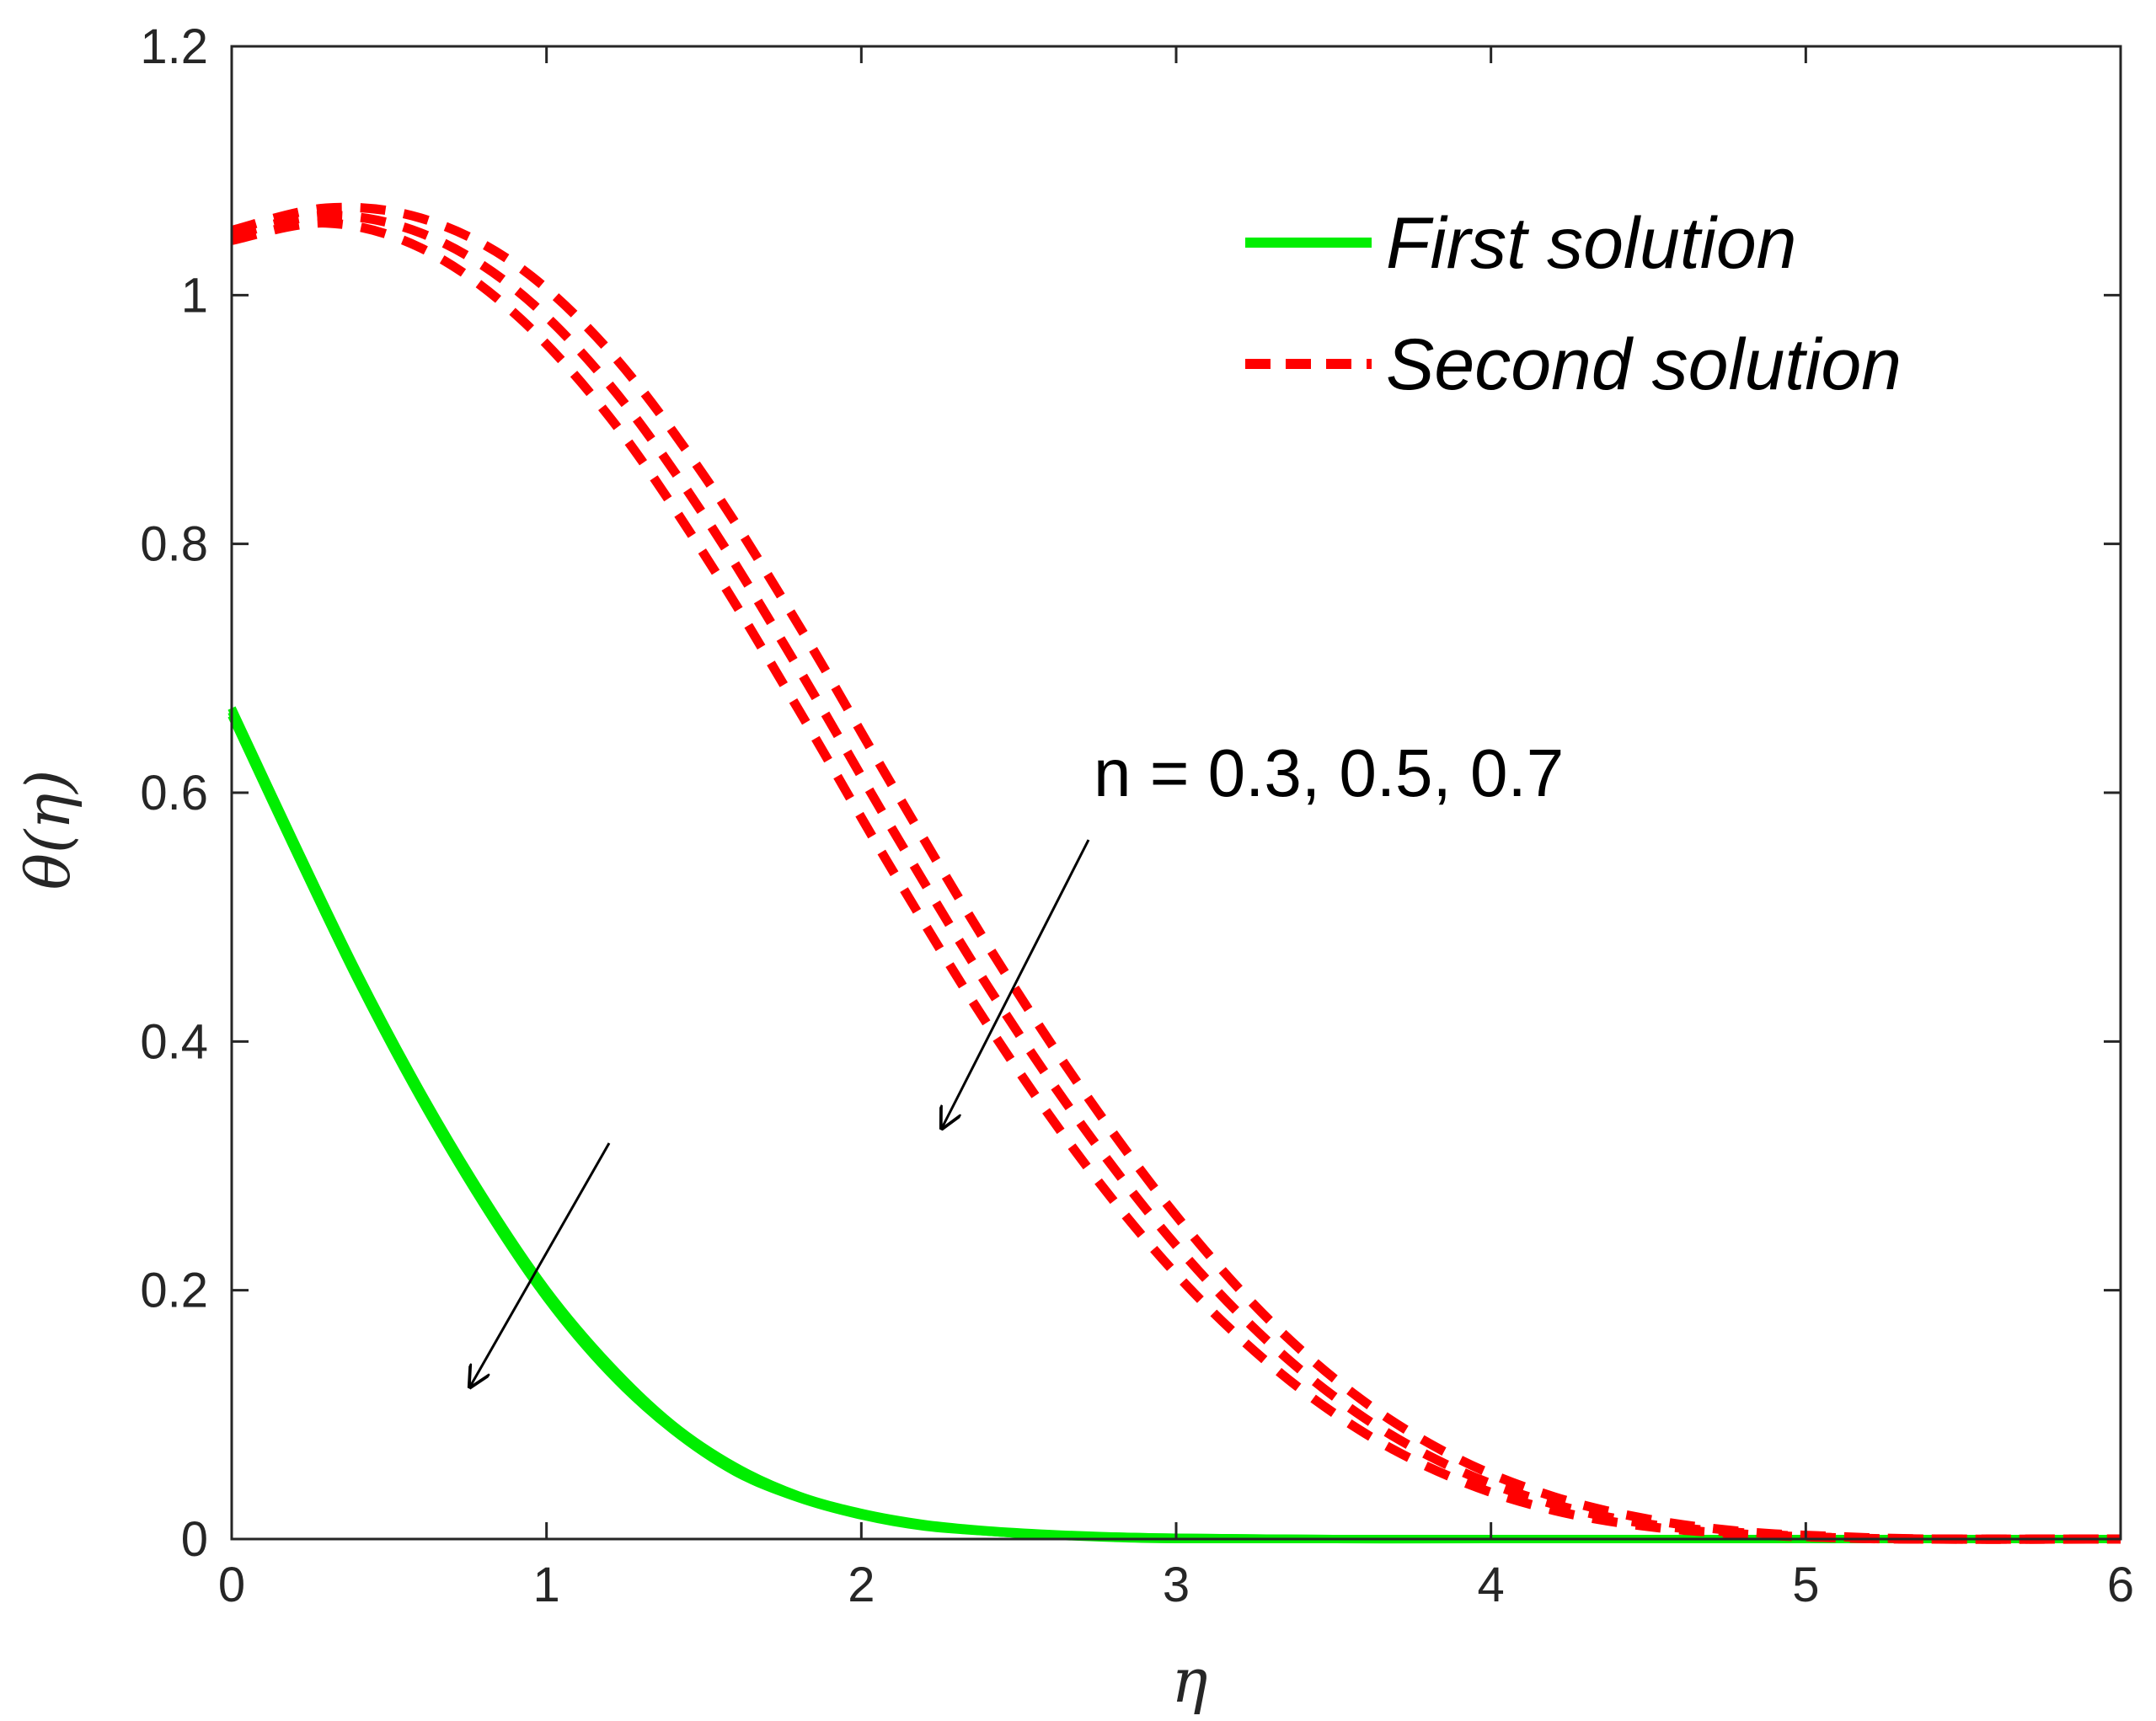 The width and height of the screenshot is (2156, 1721). What do you see at coordinates (174, 793) in the screenshot?
I see `y-tick-label: 0.6` at bounding box center [174, 793].